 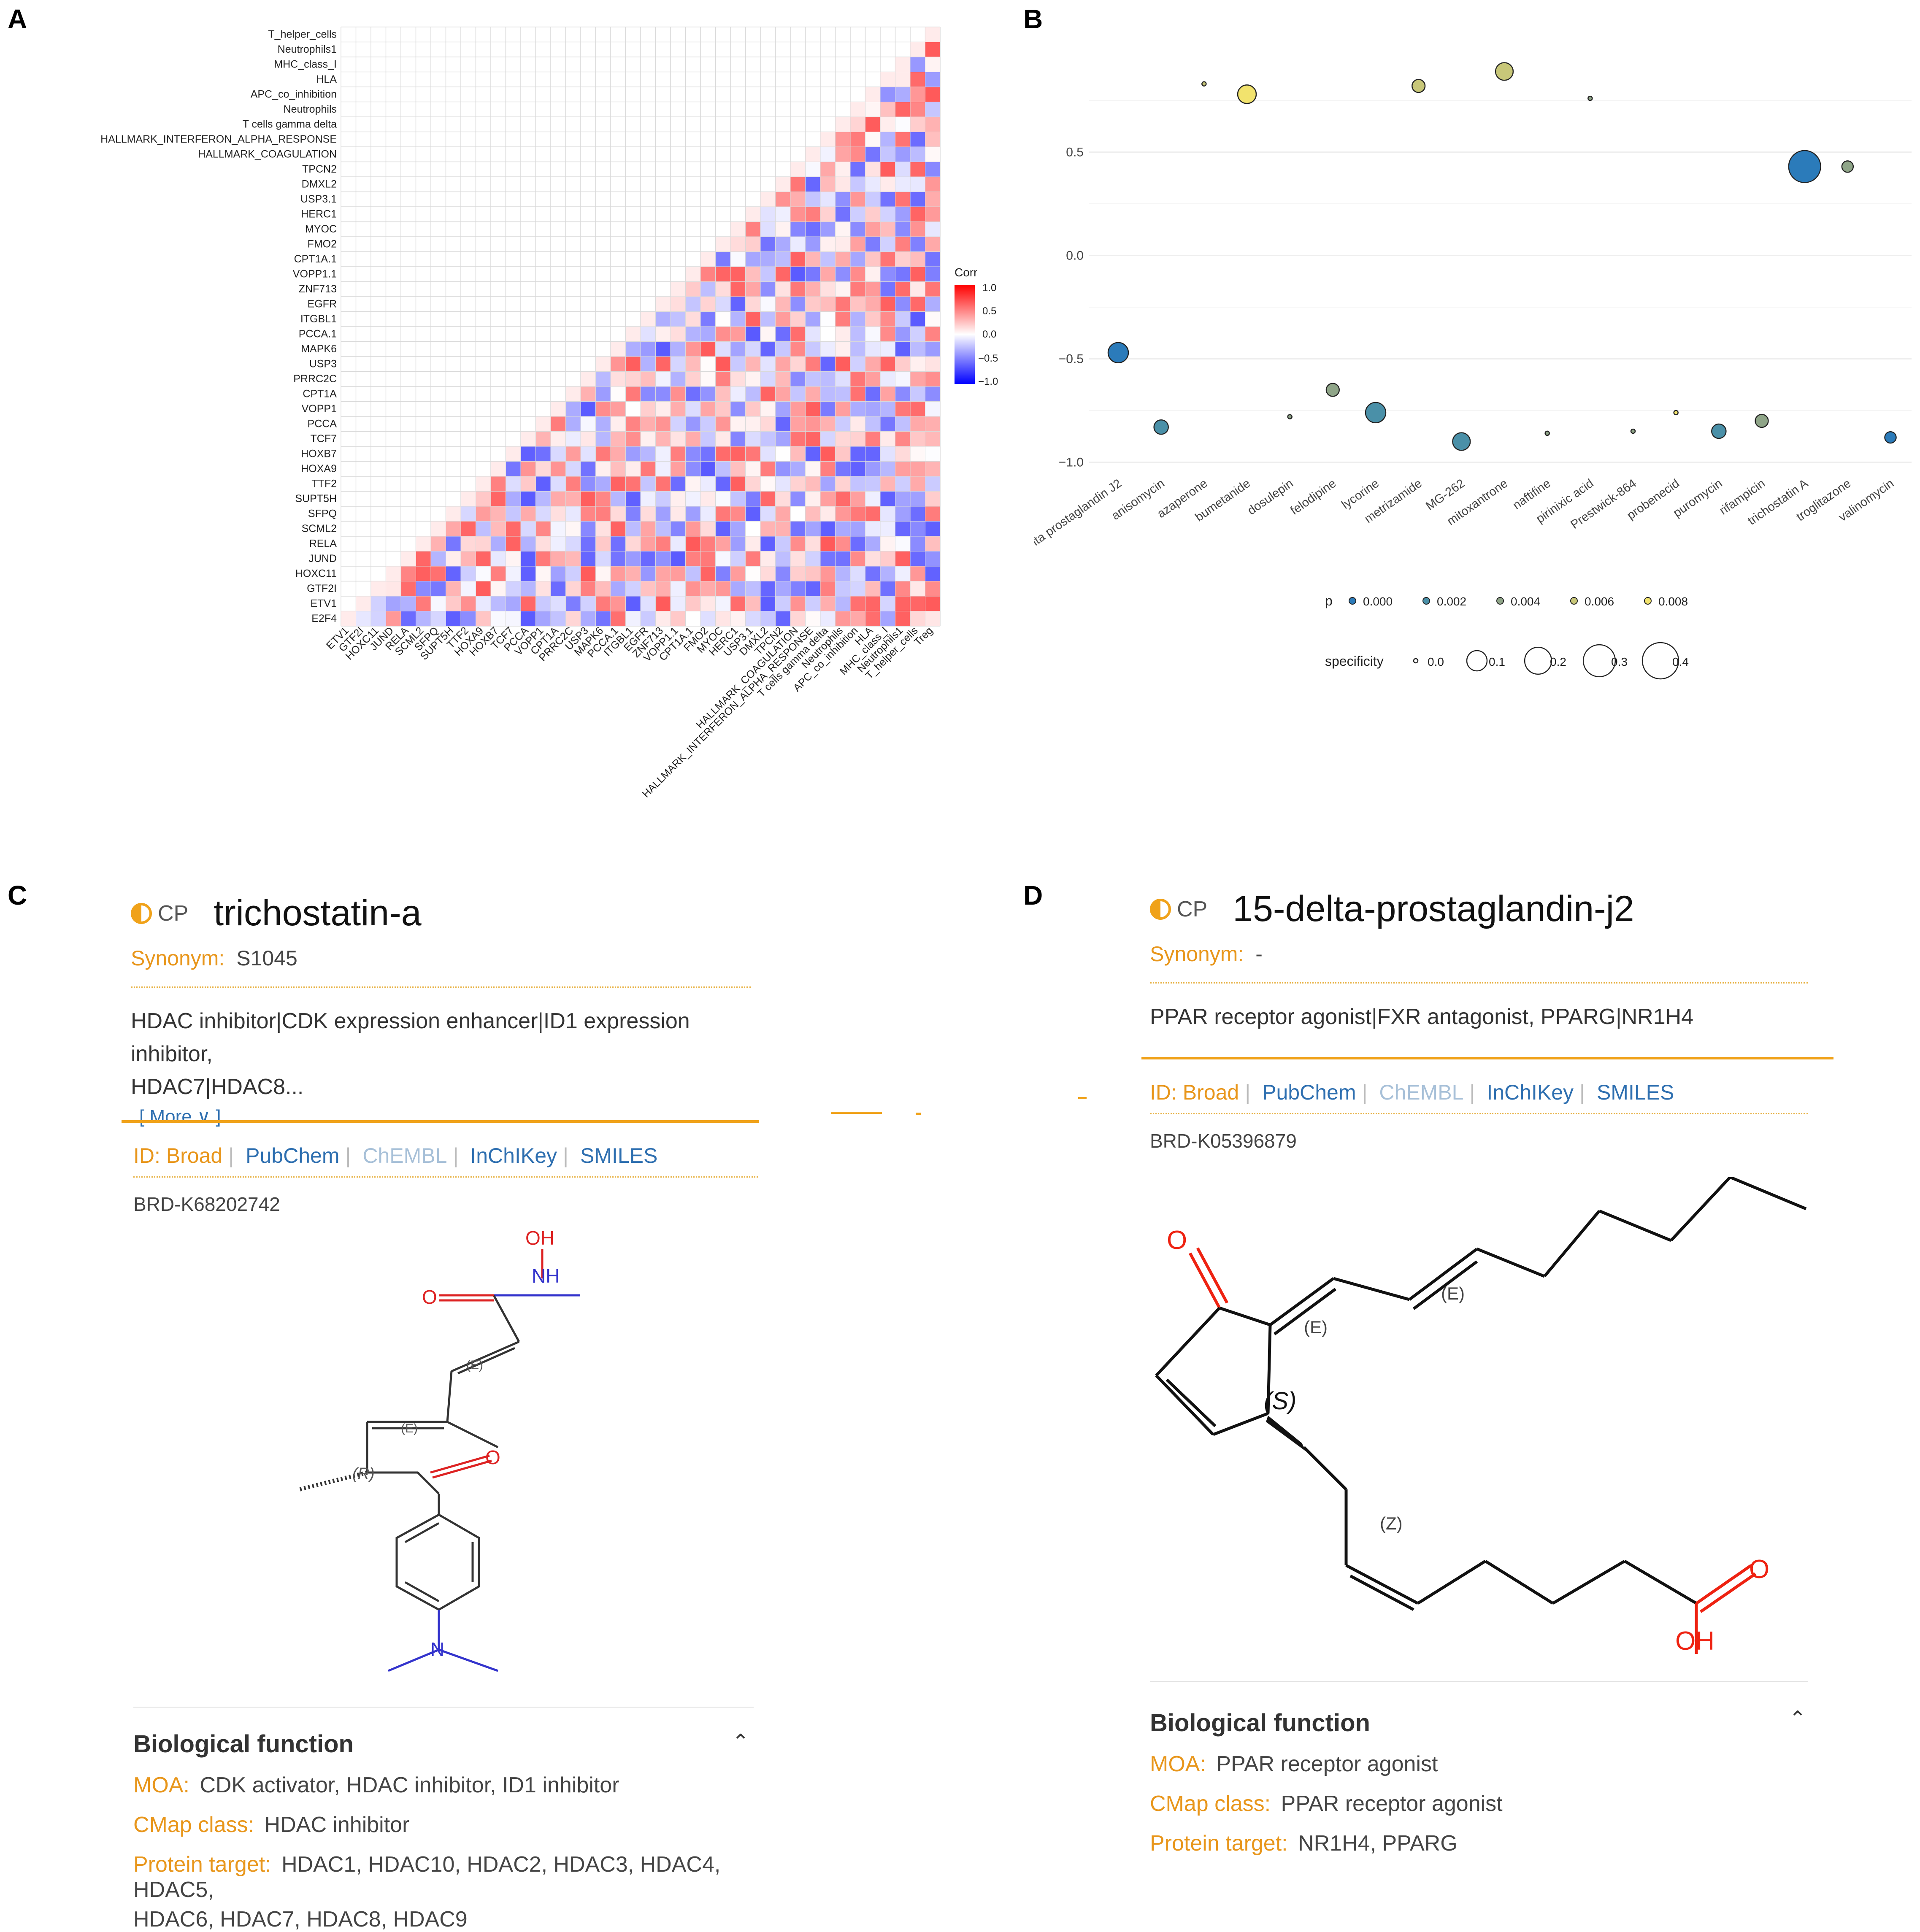 I want to click on heatmap-row-label: PRRC2C, so click(x=315, y=379).